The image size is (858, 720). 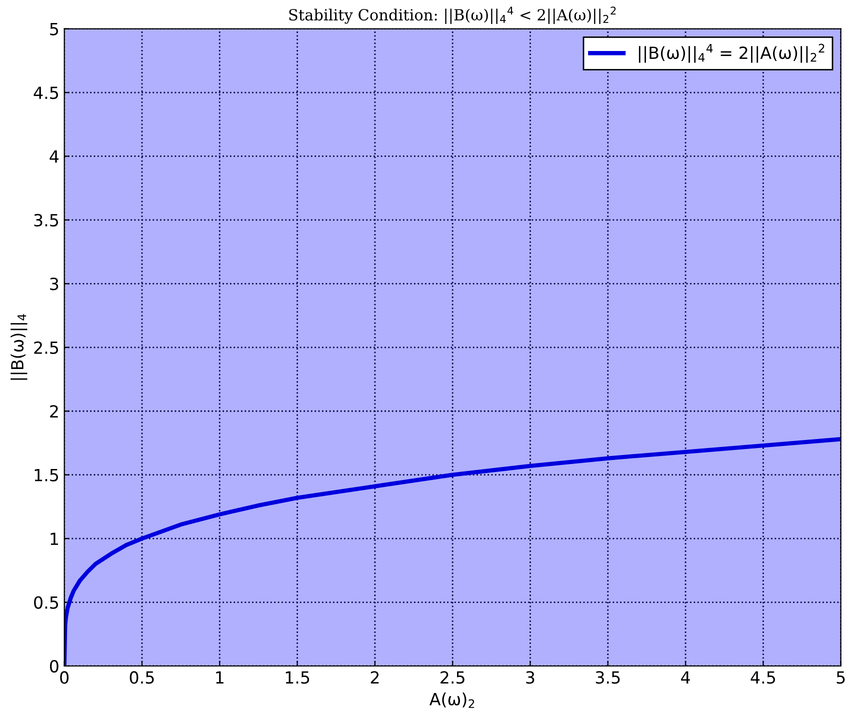 What do you see at coordinates (530, 677) in the screenshot?
I see `x-tick-label: 3` at bounding box center [530, 677].